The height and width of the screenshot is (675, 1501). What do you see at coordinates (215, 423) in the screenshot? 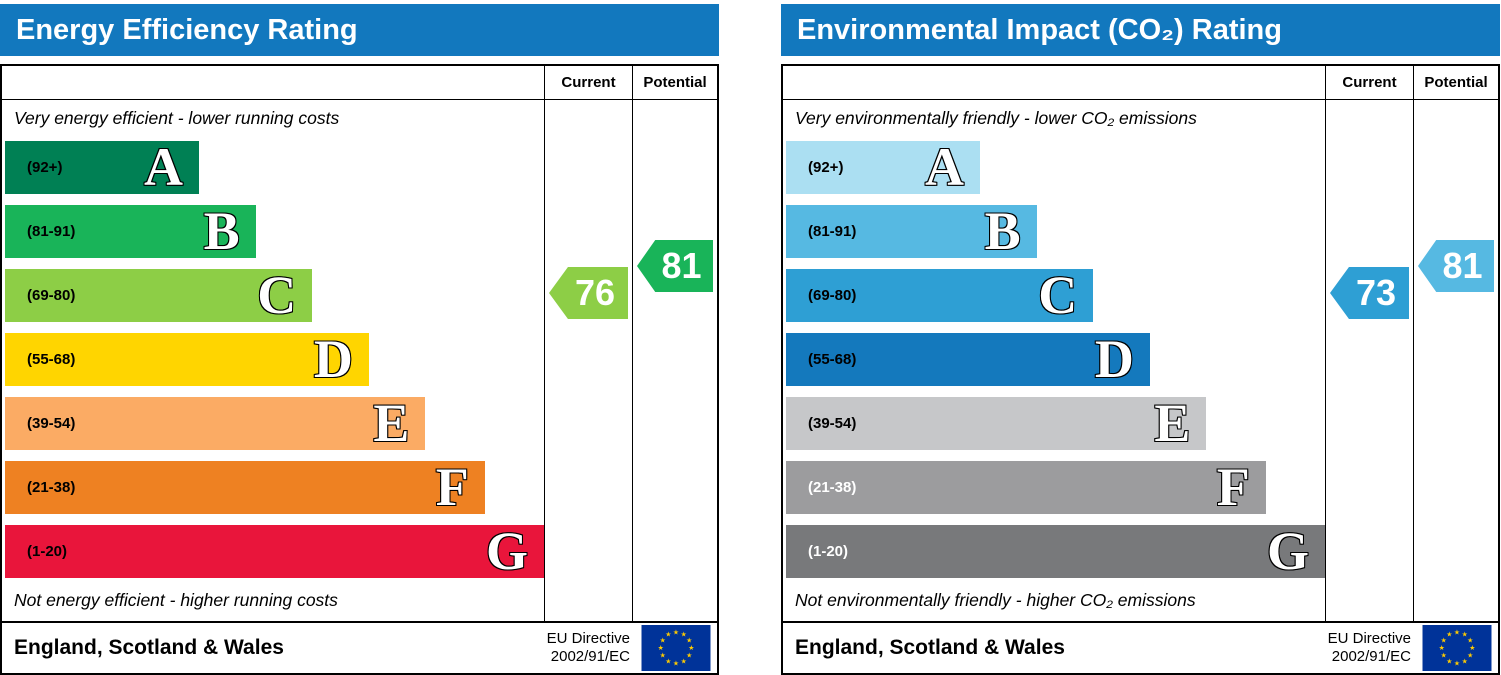
I see `band-bar-e: (39-54) E` at bounding box center [215, 423].